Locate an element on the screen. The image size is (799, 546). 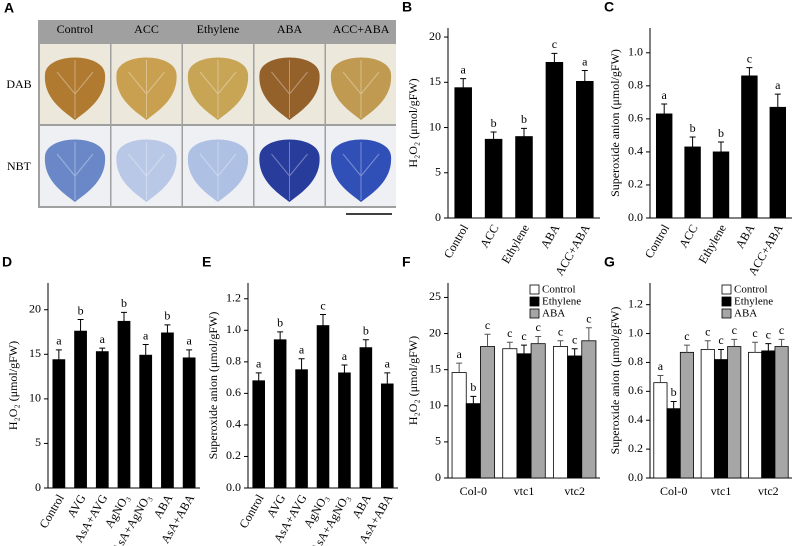
y-tick-label: 0.2 is located at coordinates (635, 184).